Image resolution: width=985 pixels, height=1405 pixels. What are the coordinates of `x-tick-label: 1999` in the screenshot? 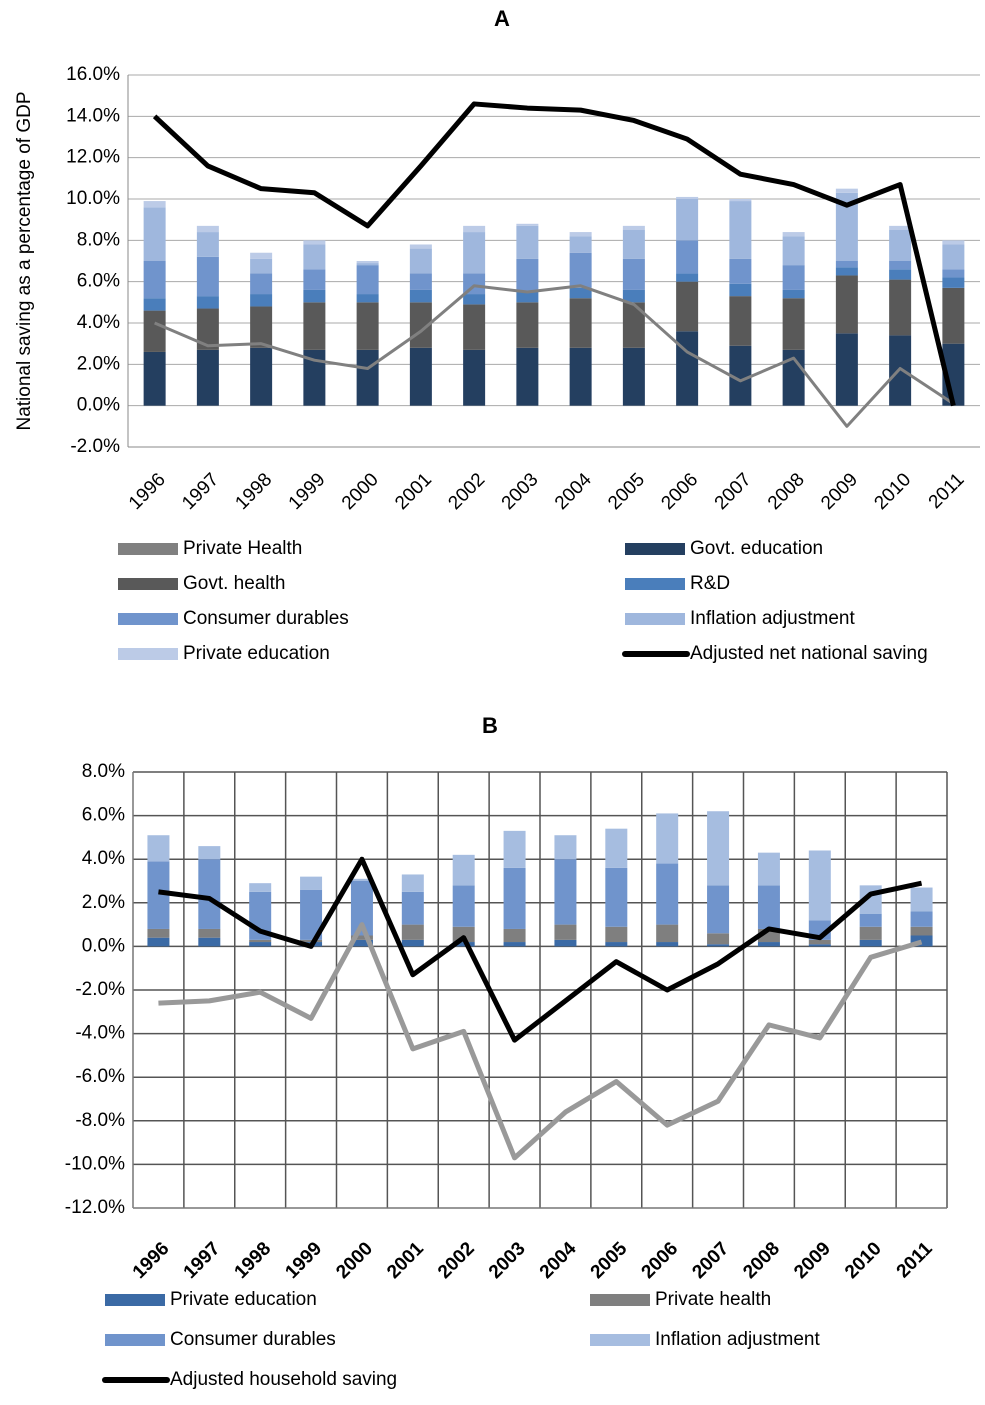 It's located at (307, 491).